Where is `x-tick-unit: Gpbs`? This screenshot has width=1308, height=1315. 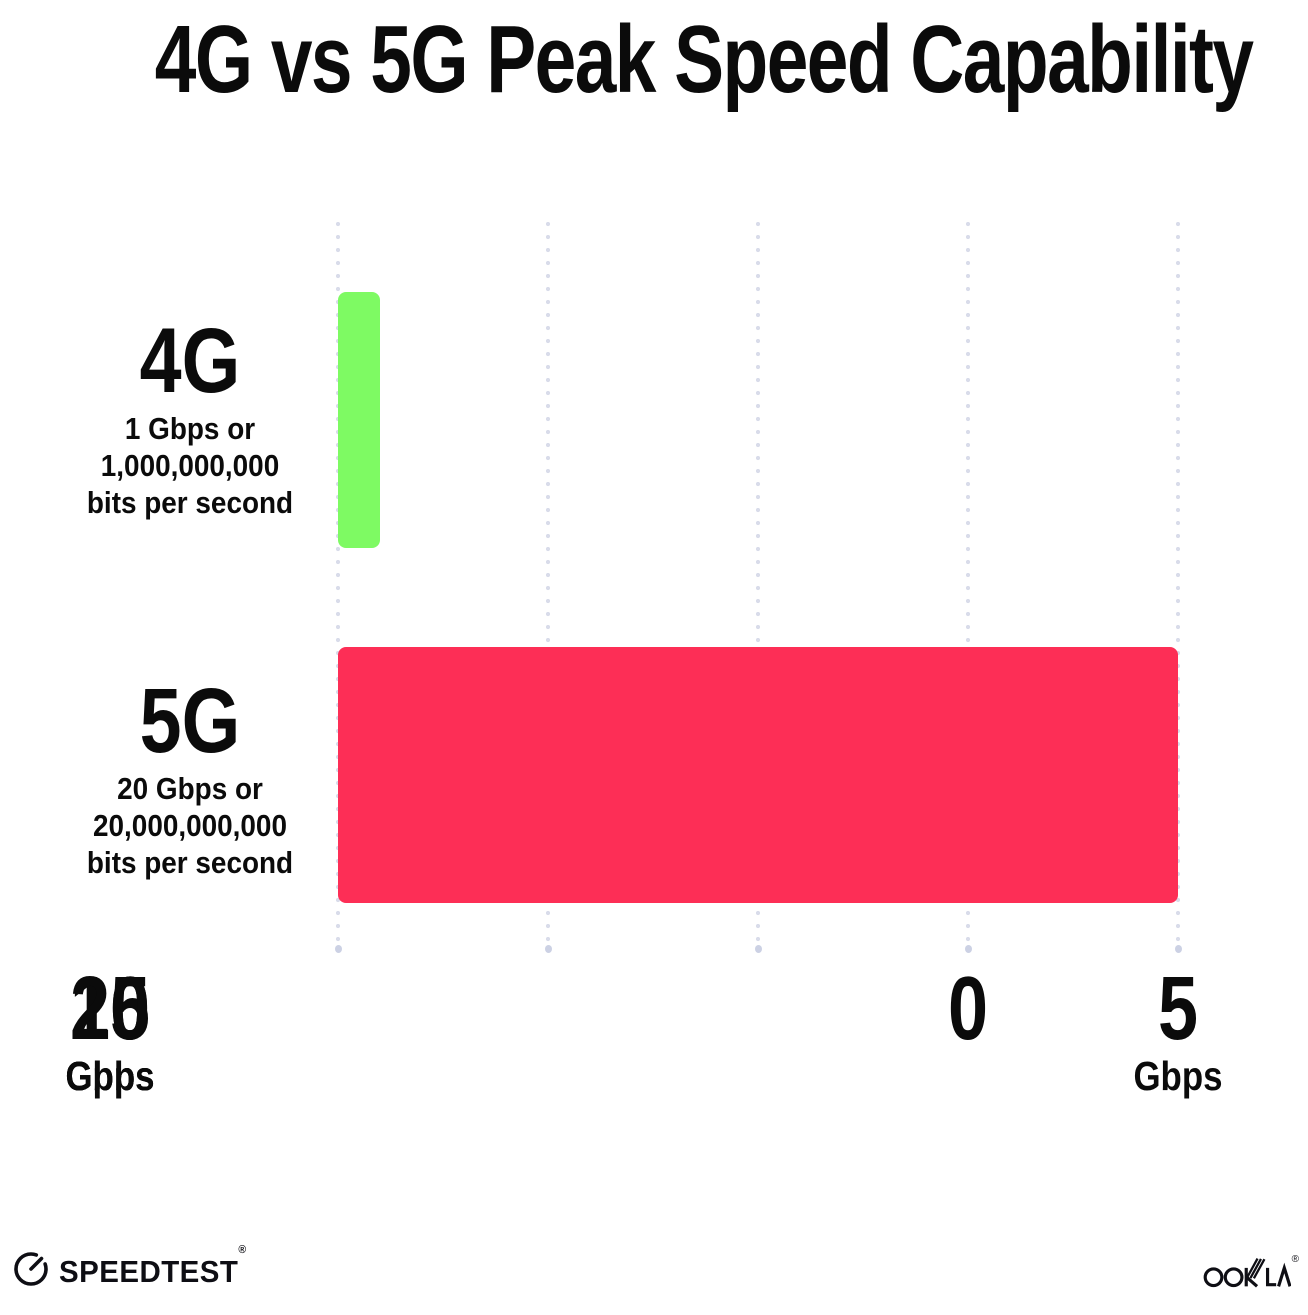
x-tick-unit: Gpbs is located at coordinates (110, 1076).